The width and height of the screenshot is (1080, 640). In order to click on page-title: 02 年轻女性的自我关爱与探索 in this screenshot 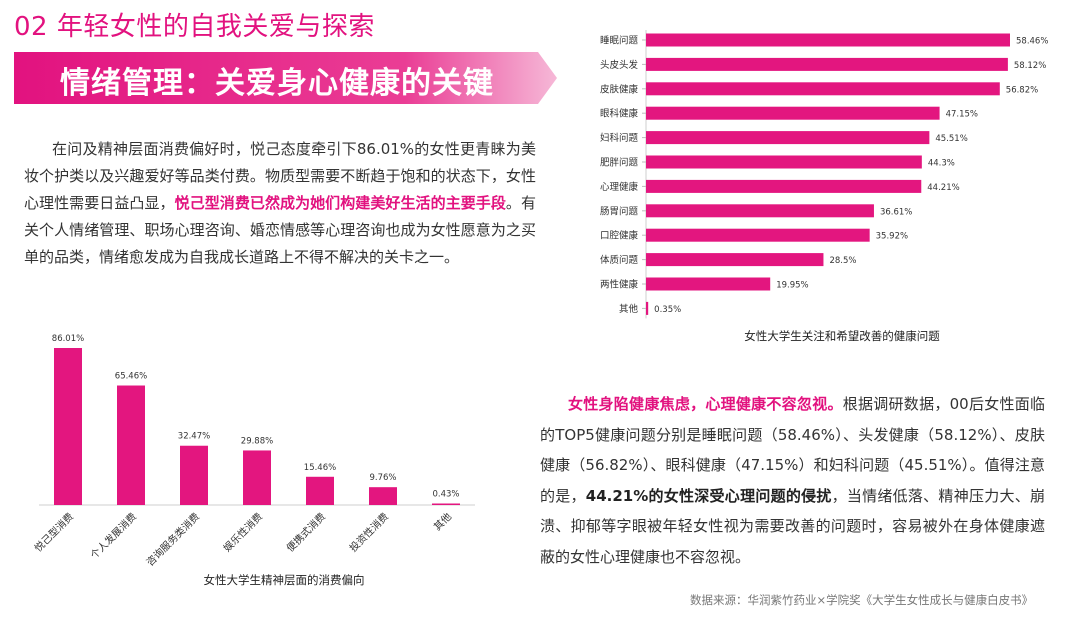, I will do `click(194, 27)`.